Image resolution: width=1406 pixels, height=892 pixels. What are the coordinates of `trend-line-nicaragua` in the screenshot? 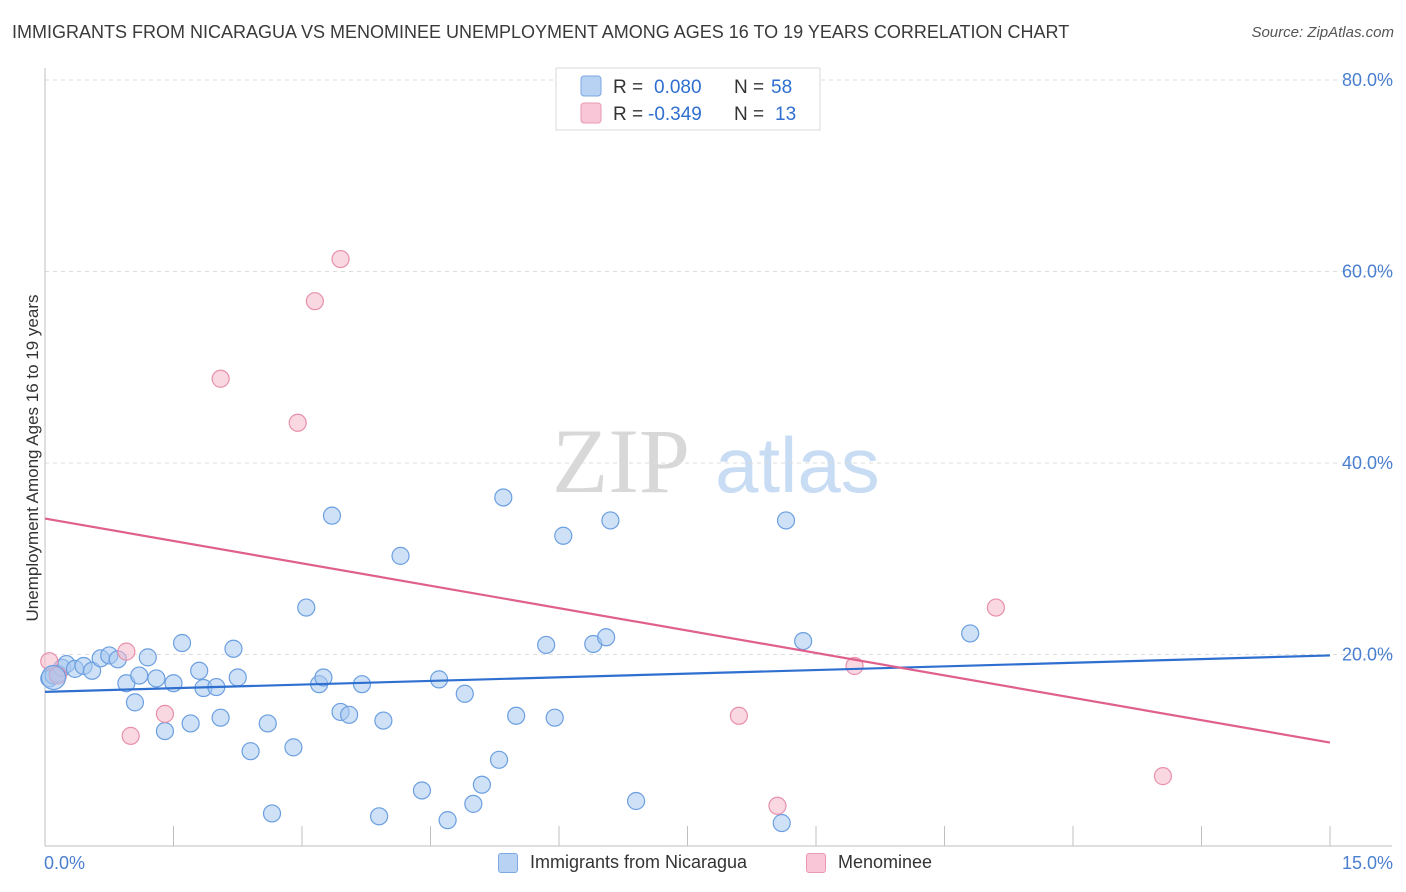 It's located at (687, 673).